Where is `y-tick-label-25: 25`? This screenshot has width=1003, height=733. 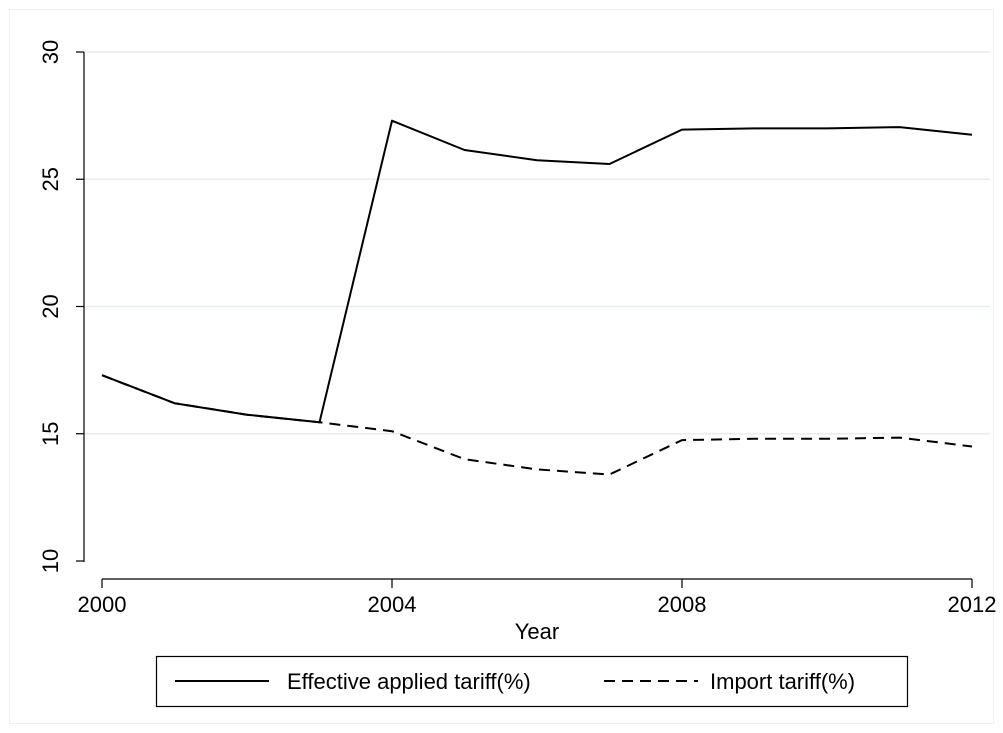 y-tick-label-25: 25 is located at coordinates (50, 179).